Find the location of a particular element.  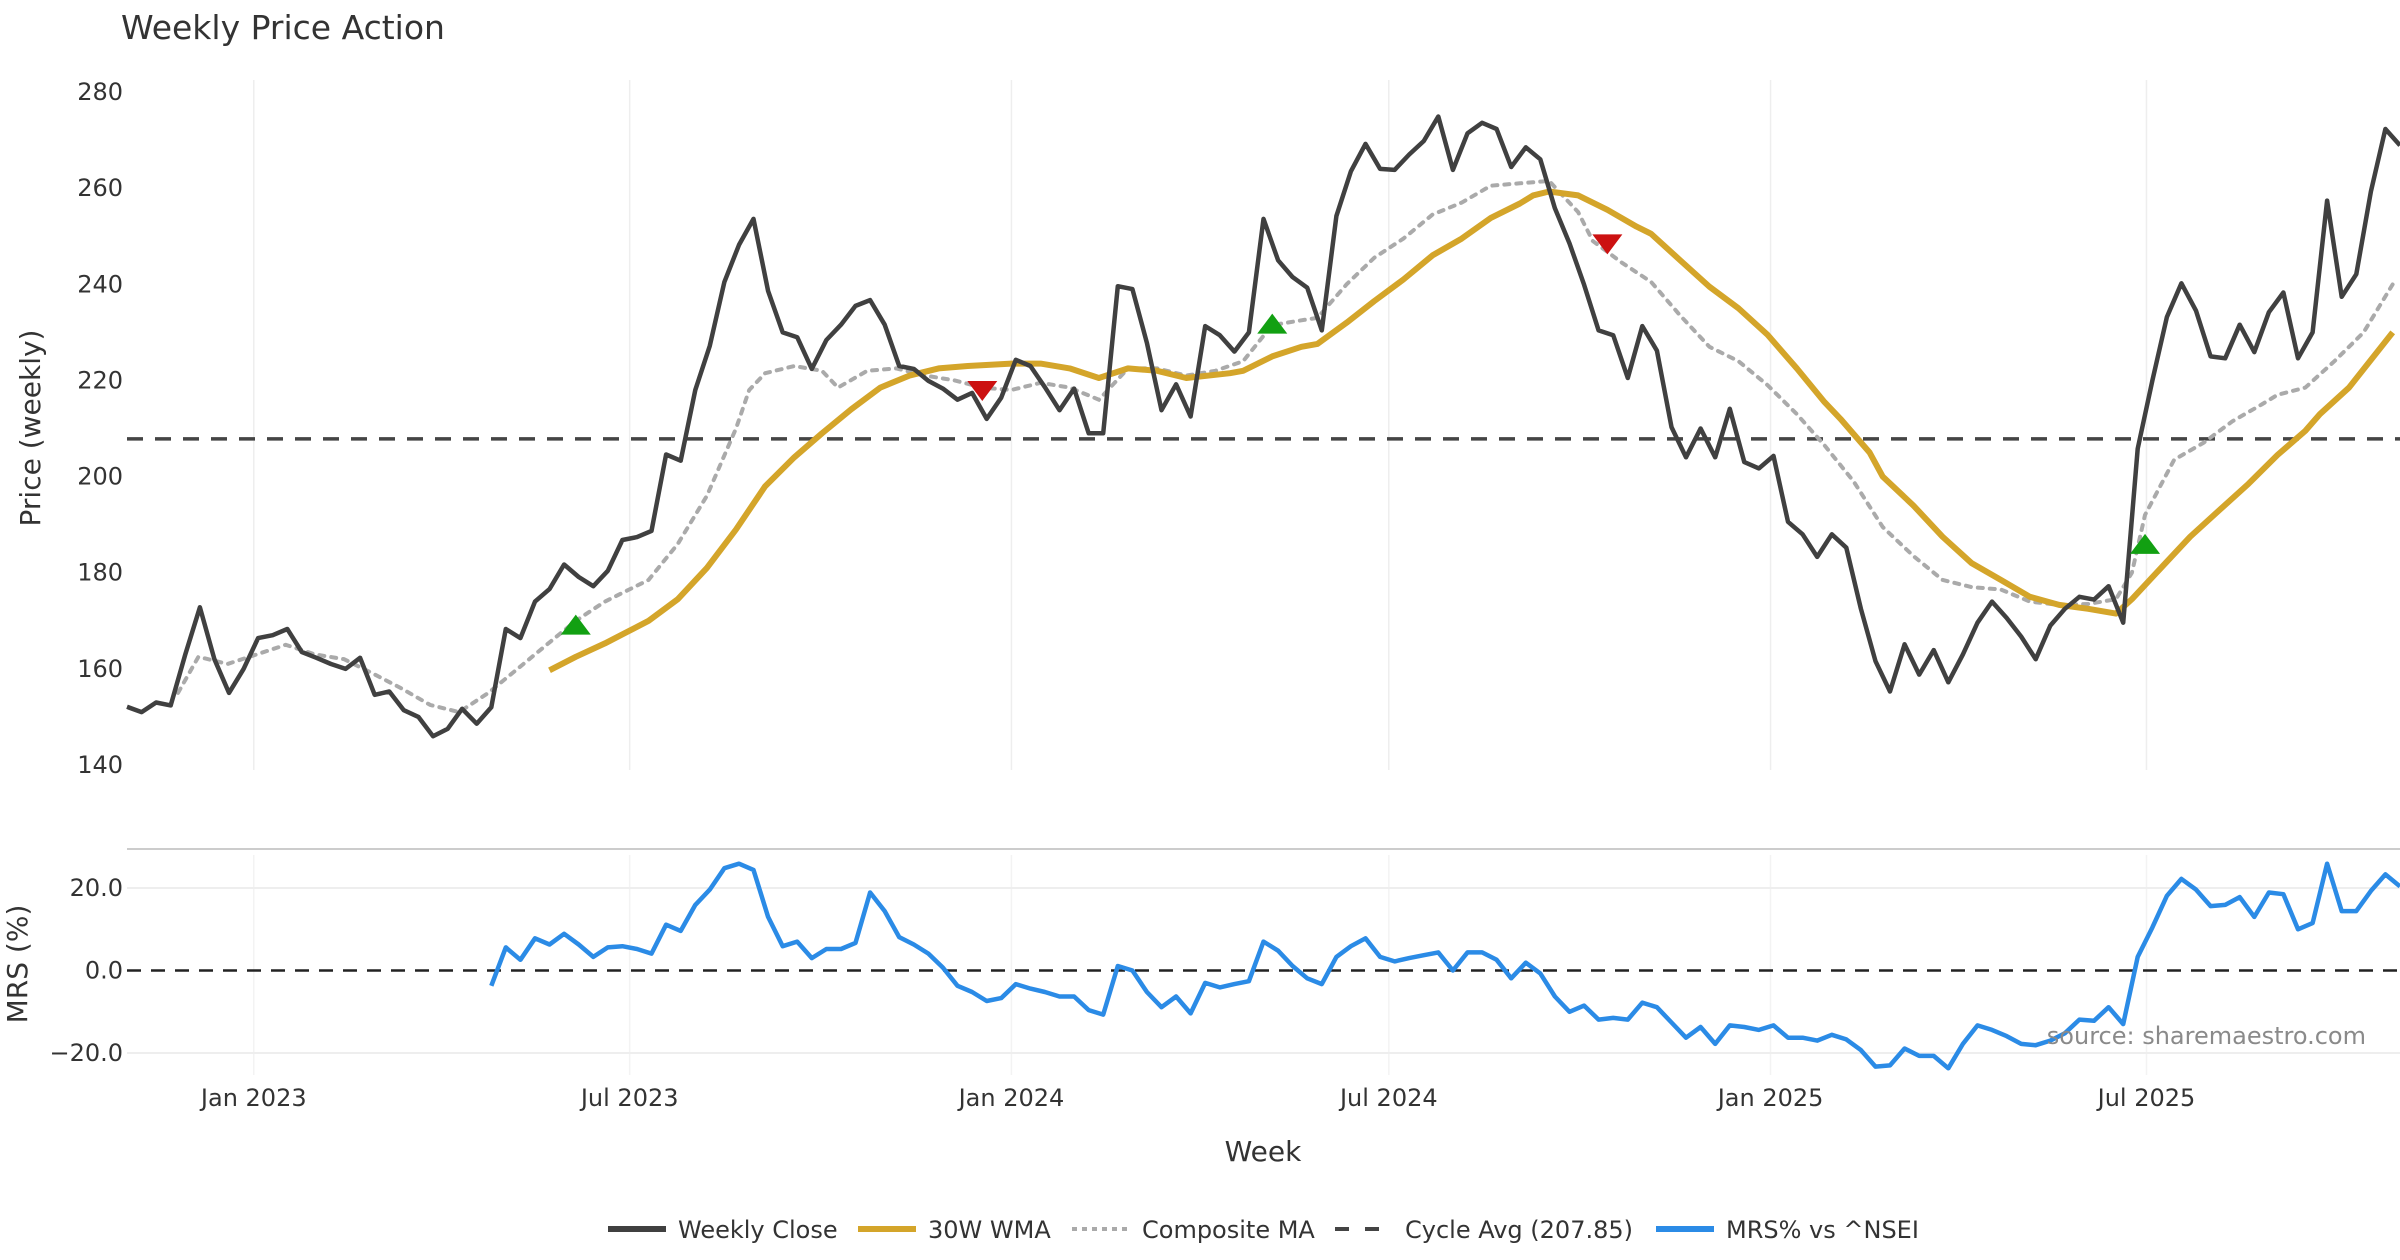

x-tick-label: Jan 2025 is located at coordinates (1770, 1098).